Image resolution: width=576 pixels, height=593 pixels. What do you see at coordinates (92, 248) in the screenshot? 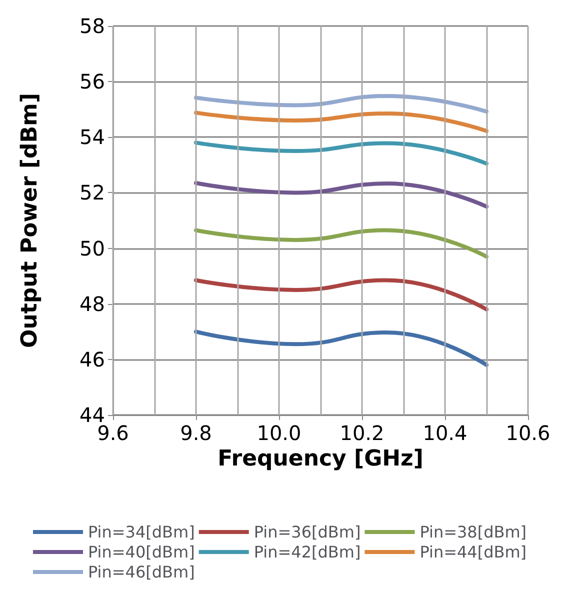
I see `y-tick-label: 50` at bounding box center [92, 248].